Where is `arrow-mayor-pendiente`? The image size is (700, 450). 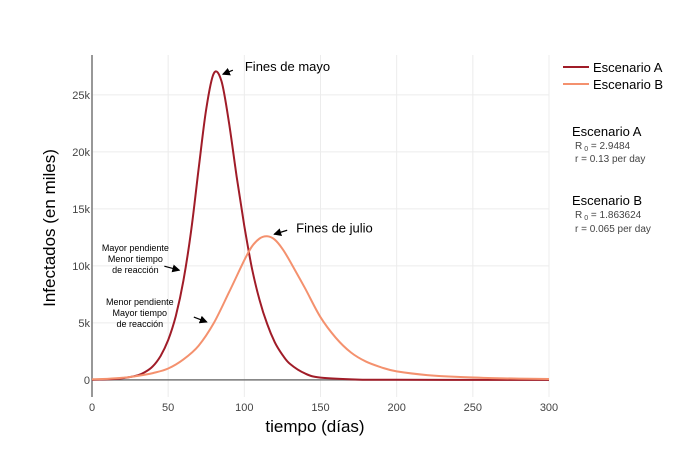
arrow-mayor-pendiente is located at coordinates (172, 268).